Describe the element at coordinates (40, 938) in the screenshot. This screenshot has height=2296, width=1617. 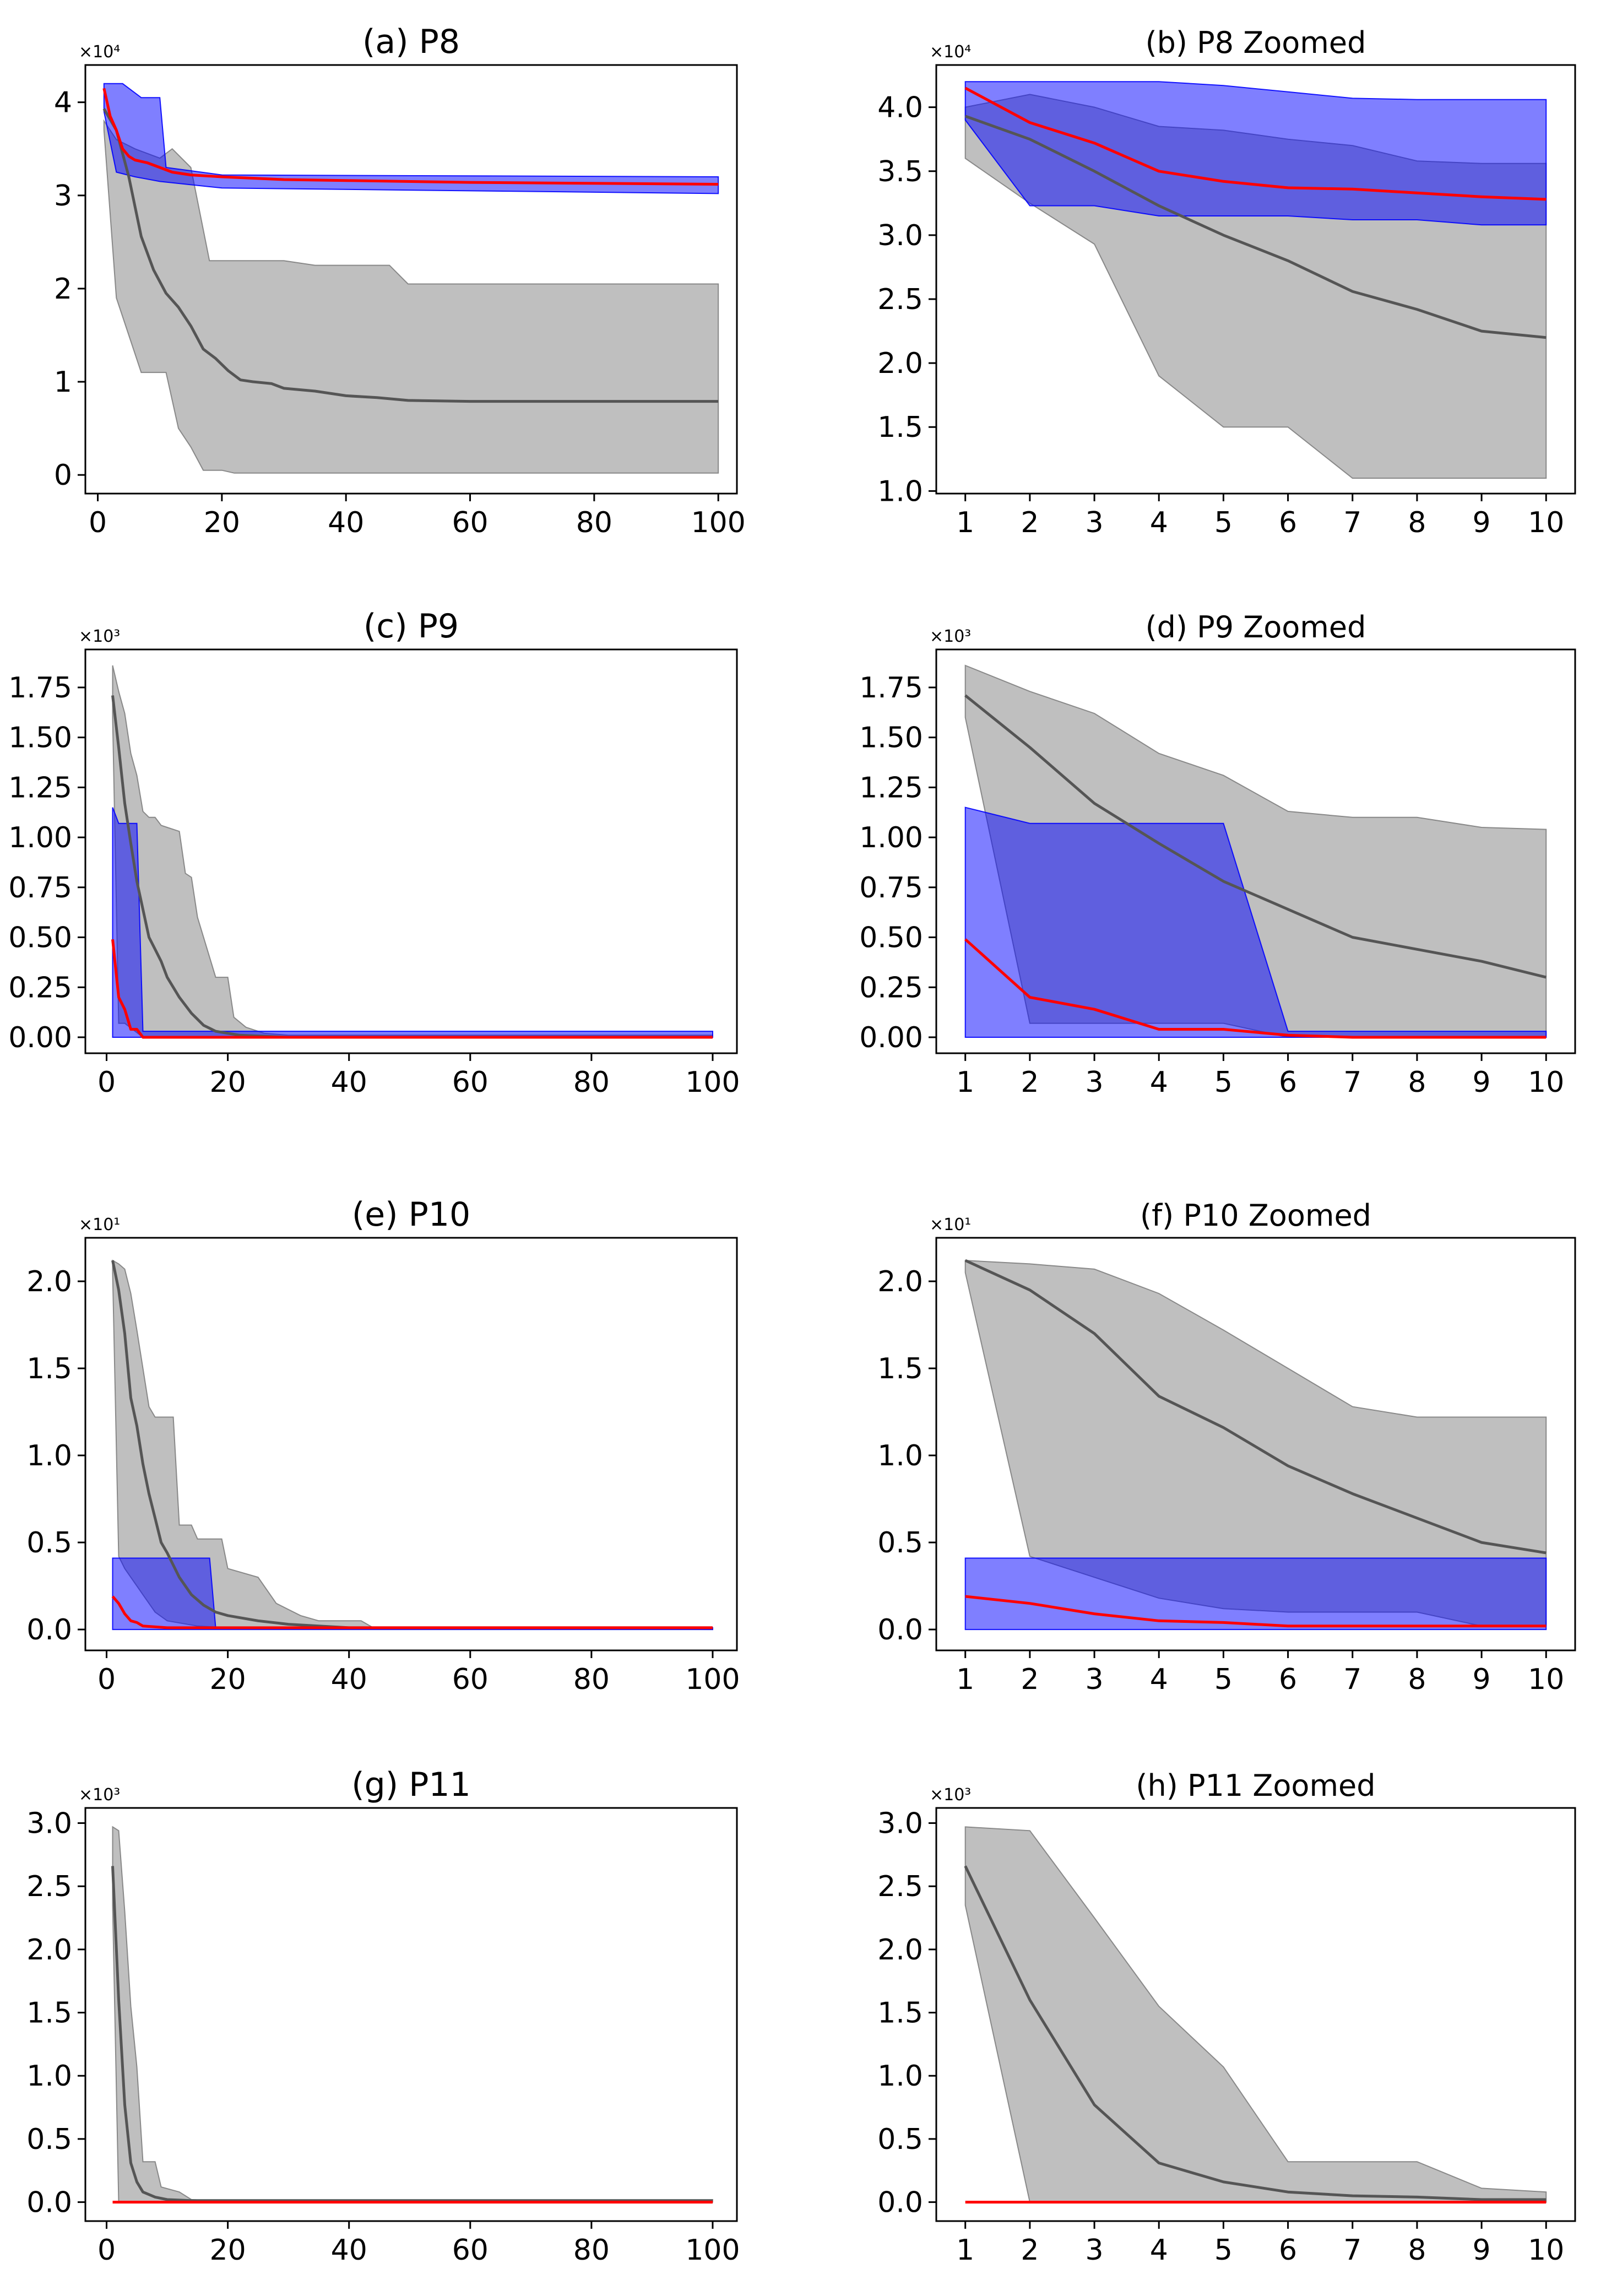
I see `y-tick-label: 0.50` at that location.